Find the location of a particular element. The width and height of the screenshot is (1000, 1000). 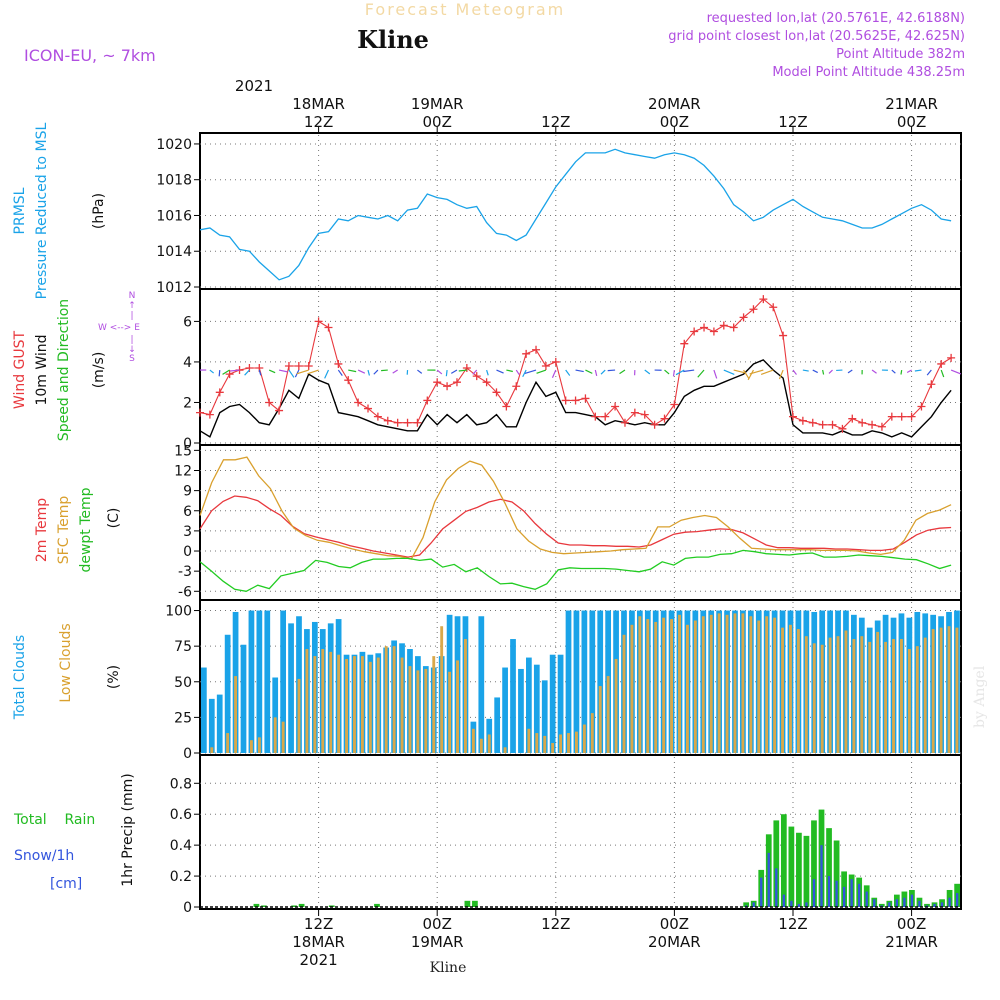

precip-label-snow: Snow/1h is located at coordinates (44, 856).